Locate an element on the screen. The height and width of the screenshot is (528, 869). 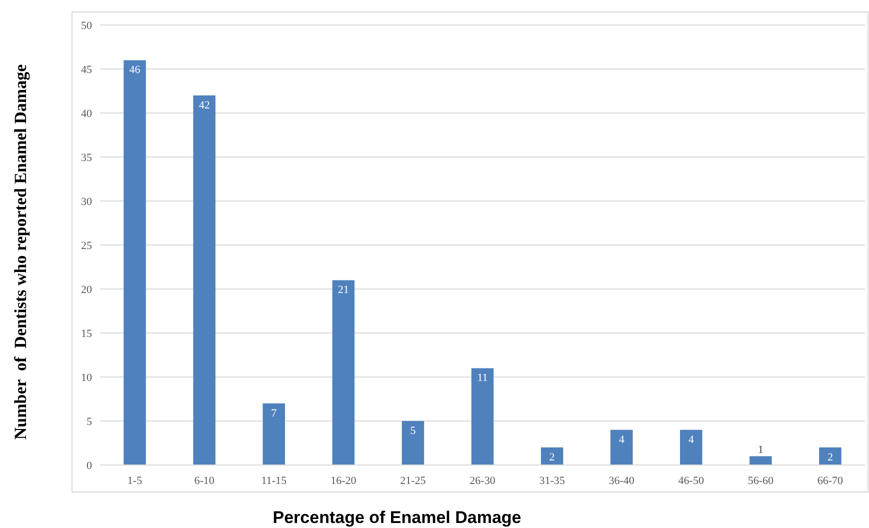
y-axis-title: Number of Dentists who reported Enamel Damage is located at coordinates (20, 252).